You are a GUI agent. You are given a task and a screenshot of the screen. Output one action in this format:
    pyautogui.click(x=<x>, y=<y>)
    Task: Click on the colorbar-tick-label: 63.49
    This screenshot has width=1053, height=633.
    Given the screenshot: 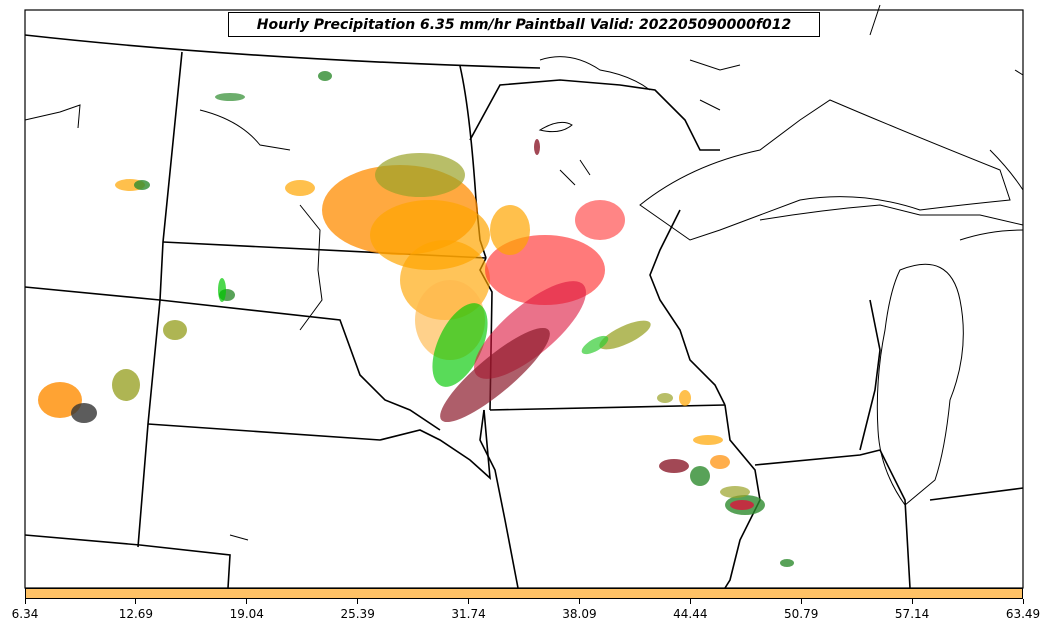 What is the action you would take?
    pyautogui.click(x=1023, y=614)
    